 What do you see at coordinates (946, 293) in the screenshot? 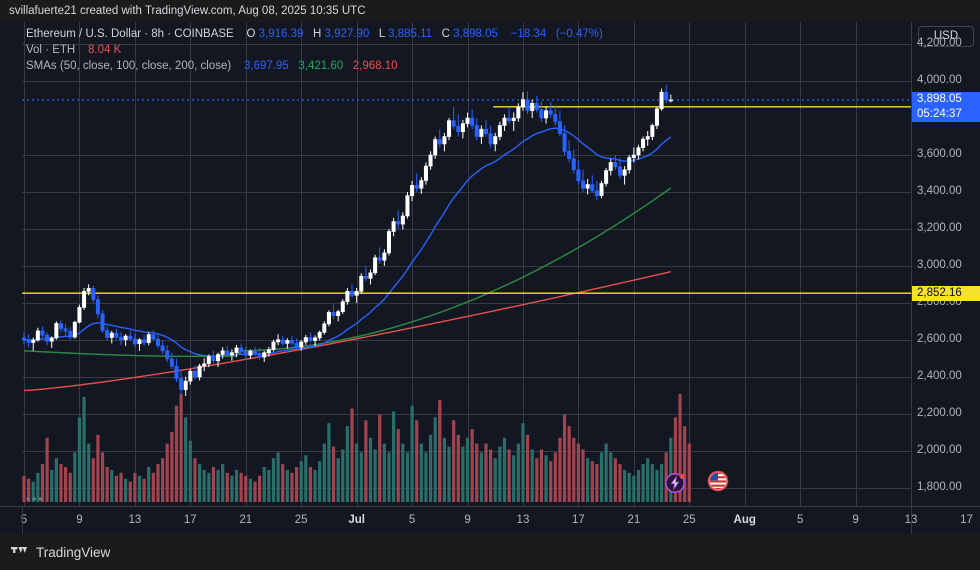
I see `price-tag-level-low: 2,852.16` at bounding box center [946, 293].